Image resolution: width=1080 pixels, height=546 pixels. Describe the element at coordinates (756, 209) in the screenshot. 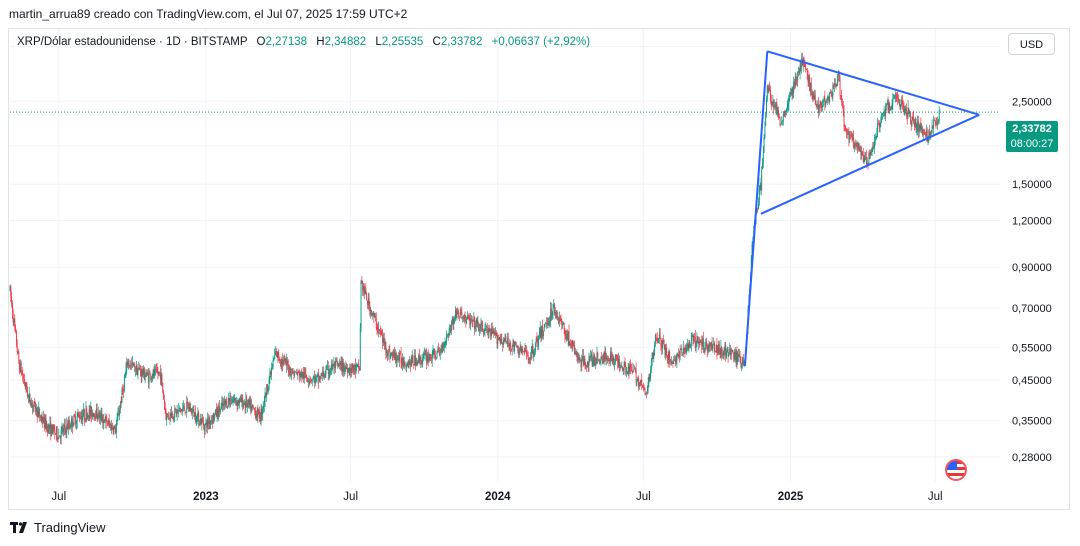

I see `flagpole-line` at that location.